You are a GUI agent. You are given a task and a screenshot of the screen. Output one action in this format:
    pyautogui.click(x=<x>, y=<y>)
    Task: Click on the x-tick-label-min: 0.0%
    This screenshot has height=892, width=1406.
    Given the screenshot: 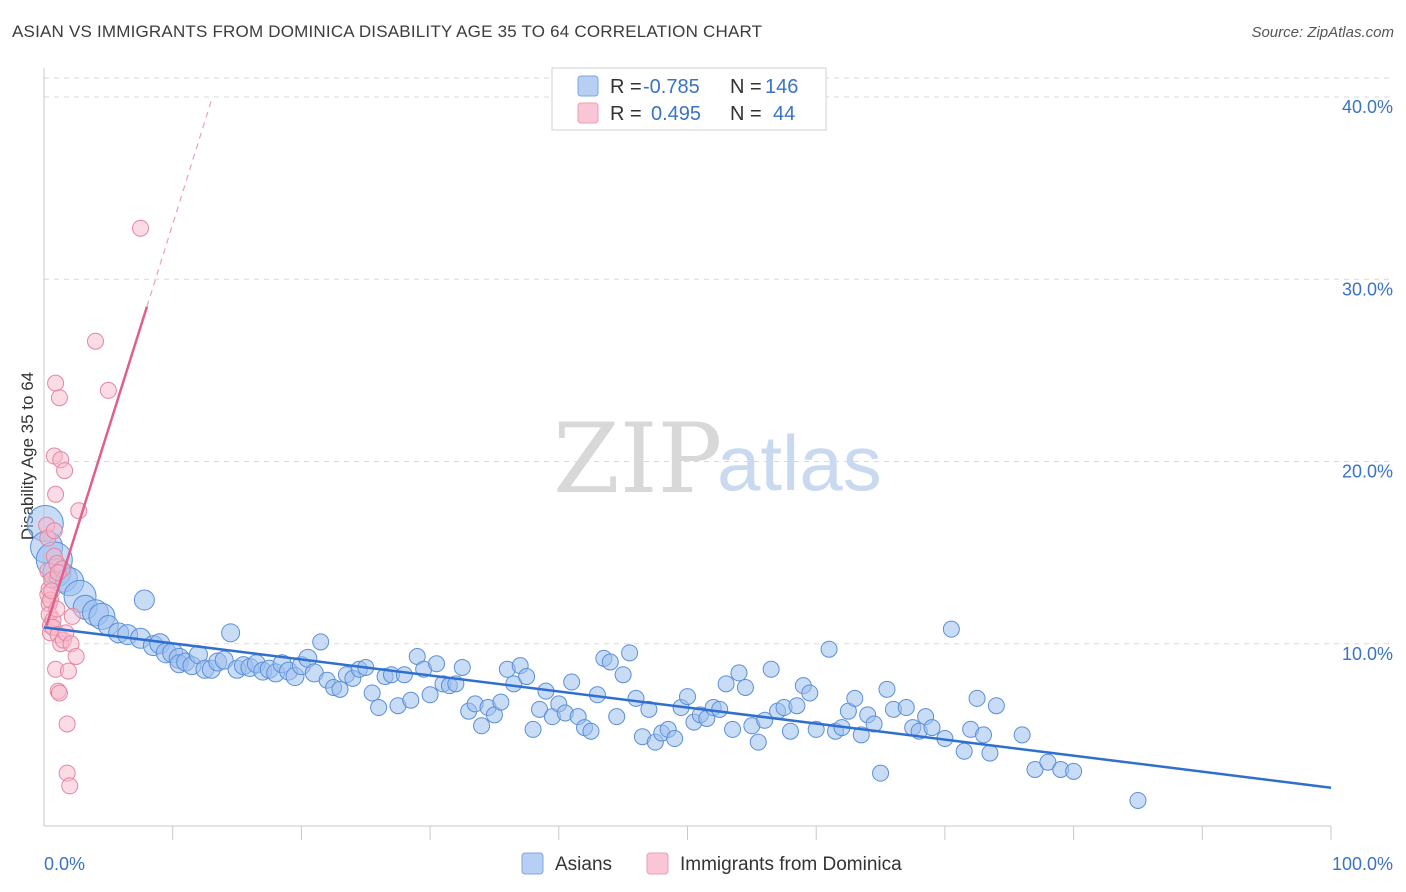 What is the action you would take?
    pyautogui.click(x=64, y=864)
    